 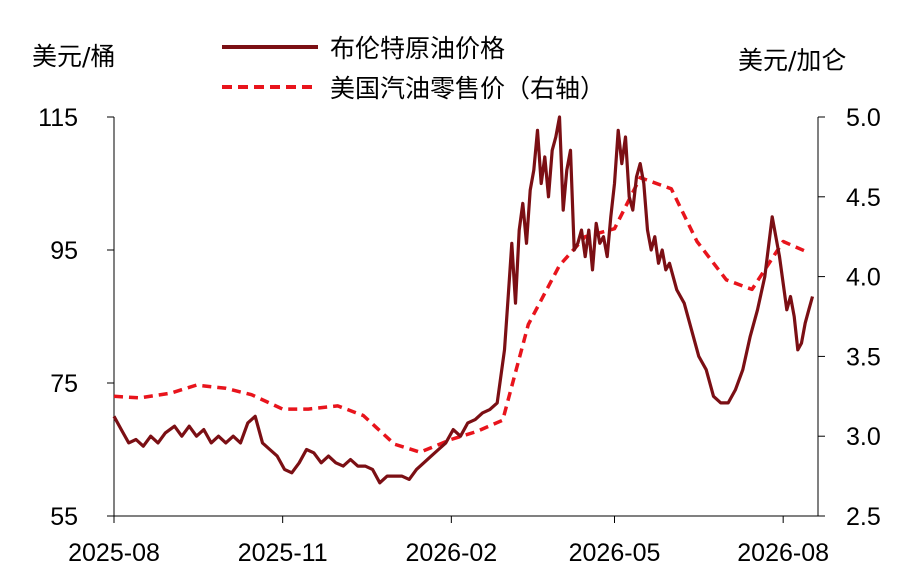 I want to click on legend-label-gasoline: 美国汽油零售价（右轴）, so click(x=468, y=88).